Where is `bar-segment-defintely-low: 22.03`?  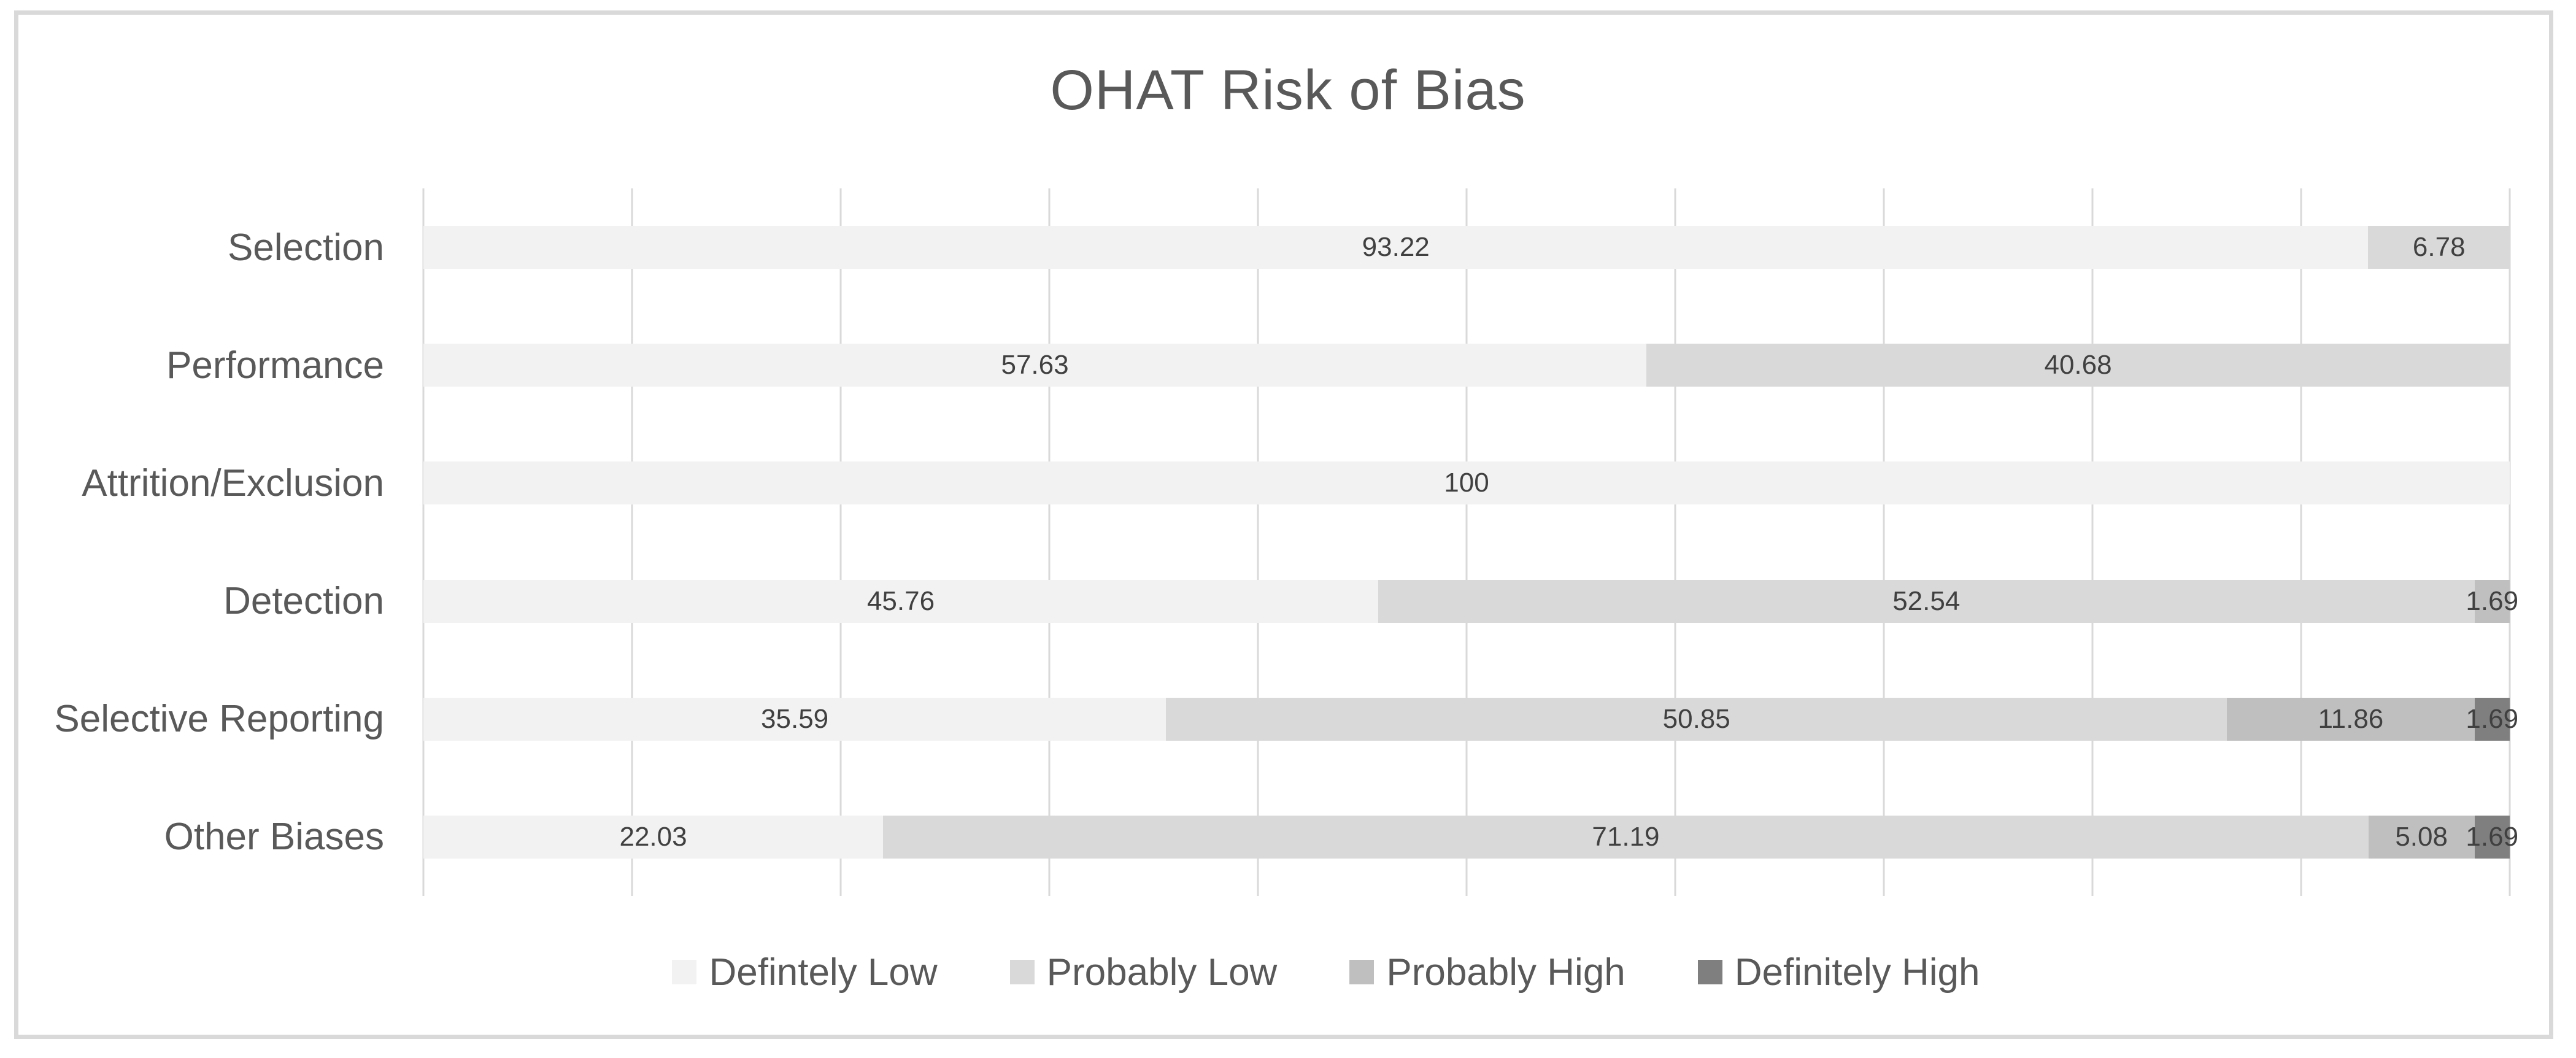
bar-segment-defintely-low: 22.03 is located at coordinates (653, 837).